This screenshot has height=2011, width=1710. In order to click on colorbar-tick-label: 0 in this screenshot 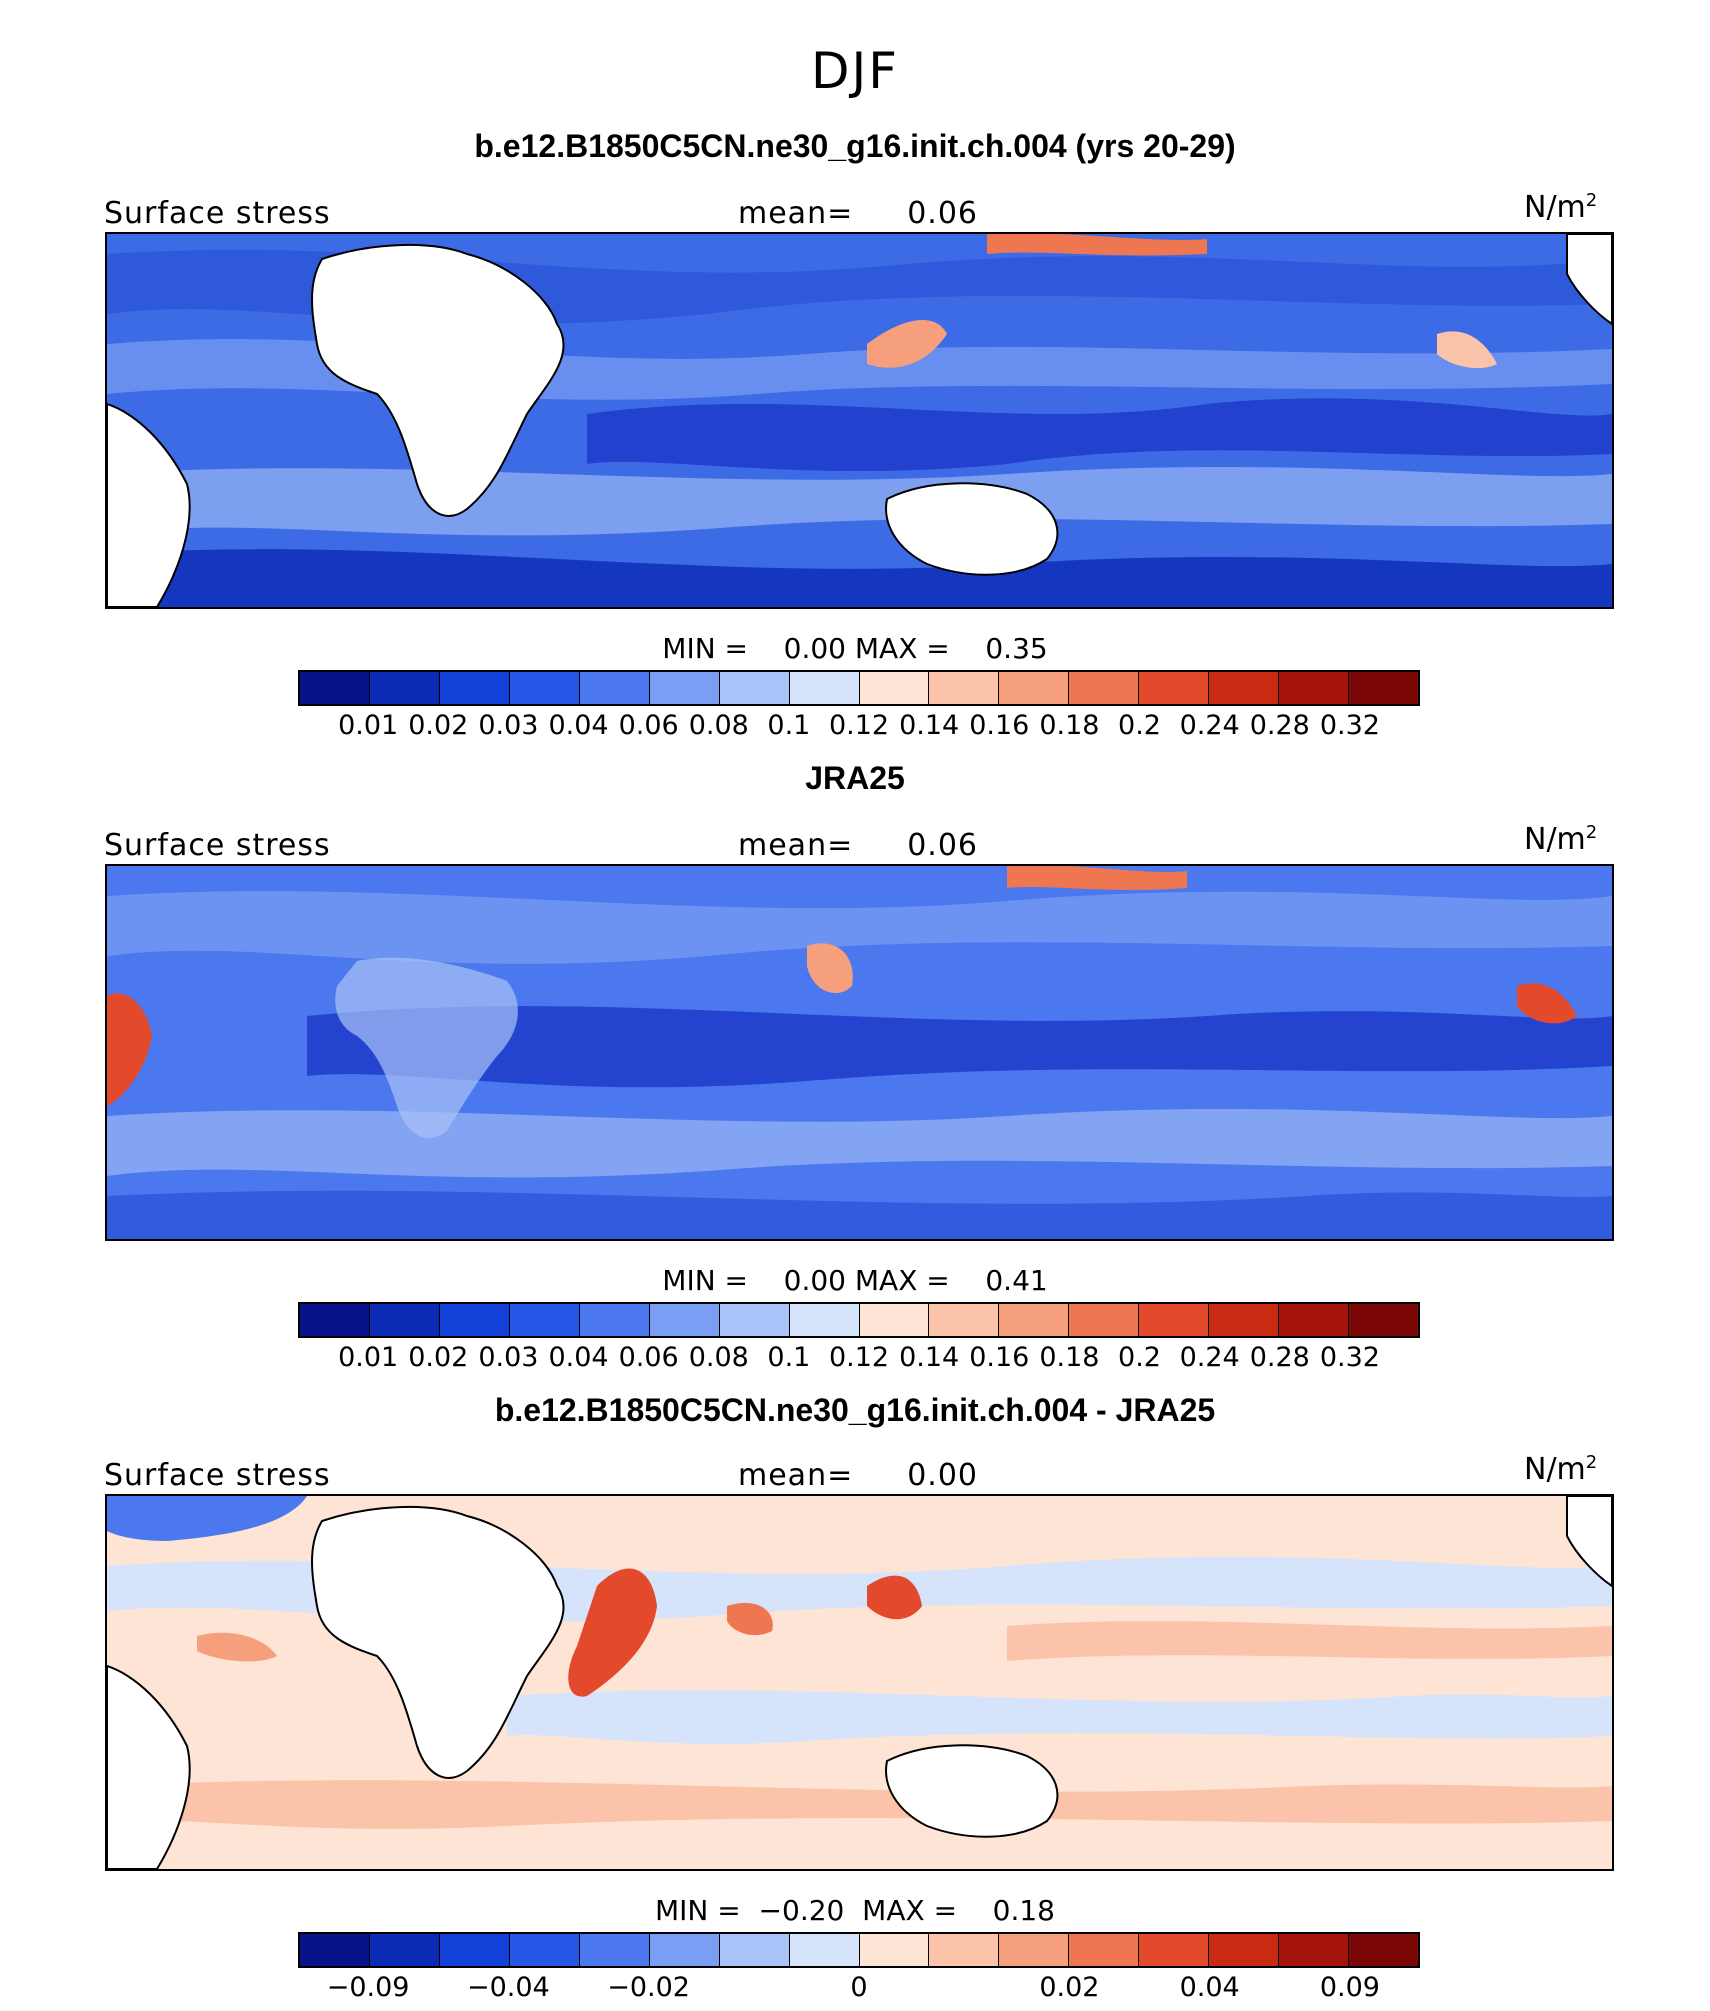, I will do `click(859, 1987)`.